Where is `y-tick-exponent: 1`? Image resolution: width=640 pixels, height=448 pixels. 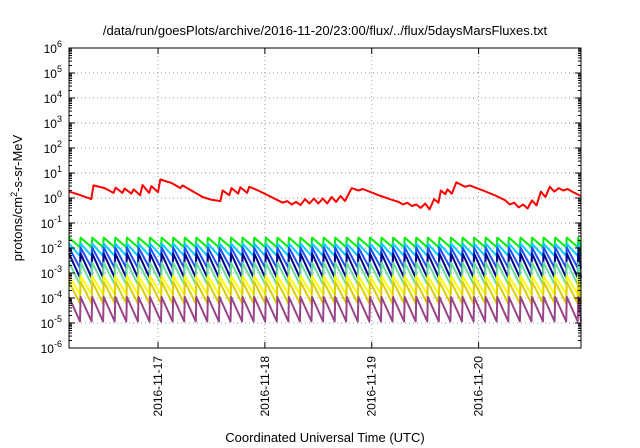
y-tick-exponent: 1 is located at coordinates (59, 169).